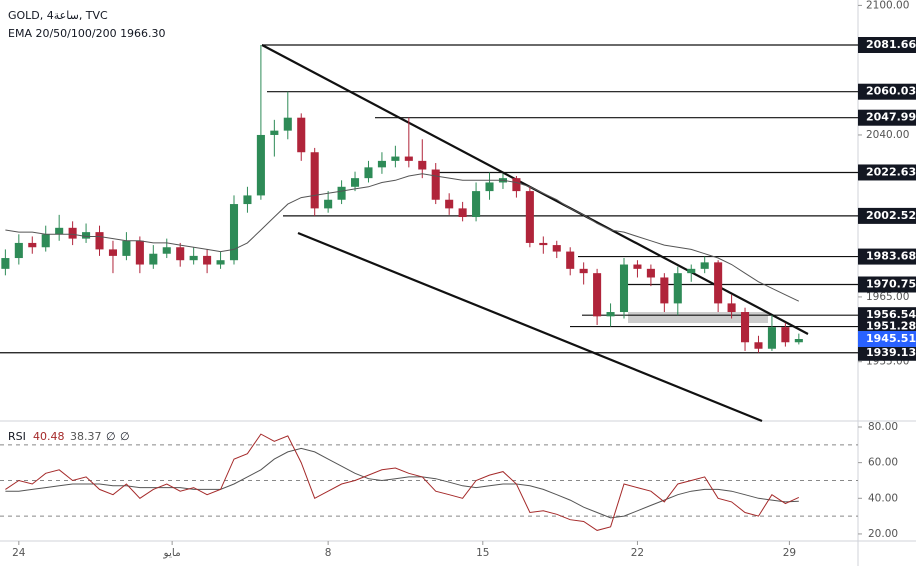 The image size is (916, 566). What do you see at coordinates (883, 498) in the screenshot?
I see `rsi-y-tick-label: 40.00` at bounding box center [883, 498].